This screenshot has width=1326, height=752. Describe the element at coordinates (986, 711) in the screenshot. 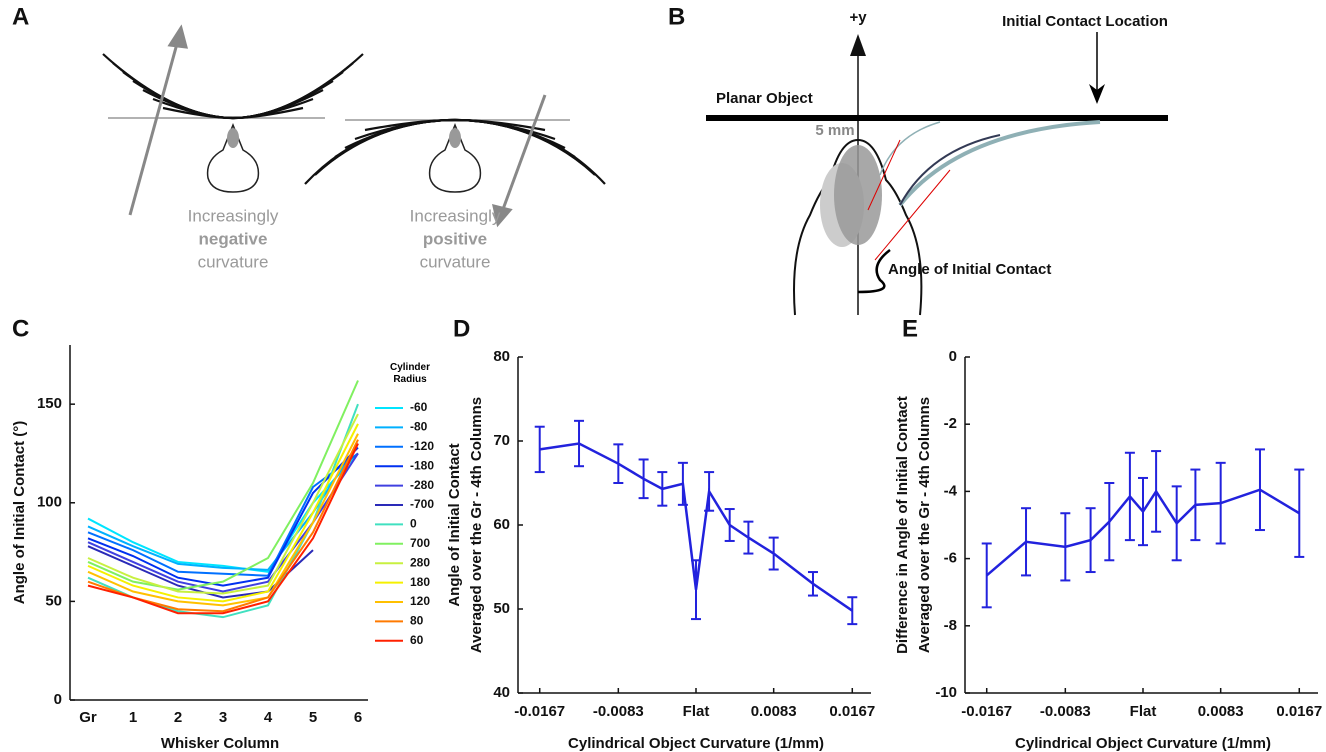

I see `x-tick-label: -0.0167` at that location.